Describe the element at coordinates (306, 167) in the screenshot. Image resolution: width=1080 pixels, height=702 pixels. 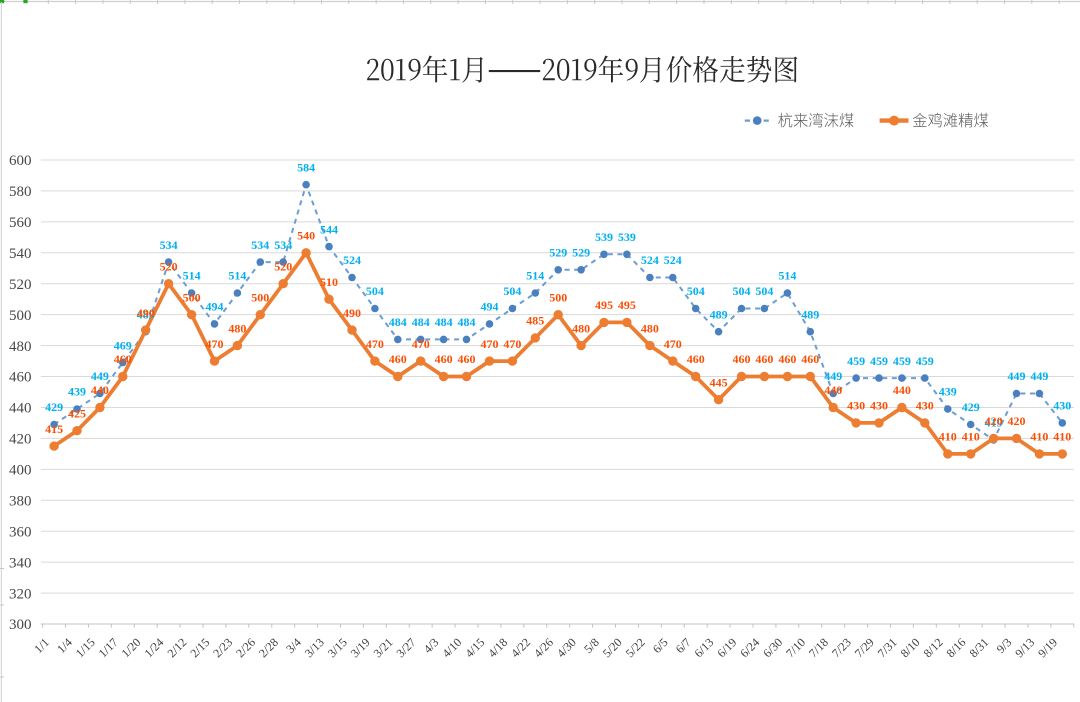
I see `svg-text: 584` at that location.